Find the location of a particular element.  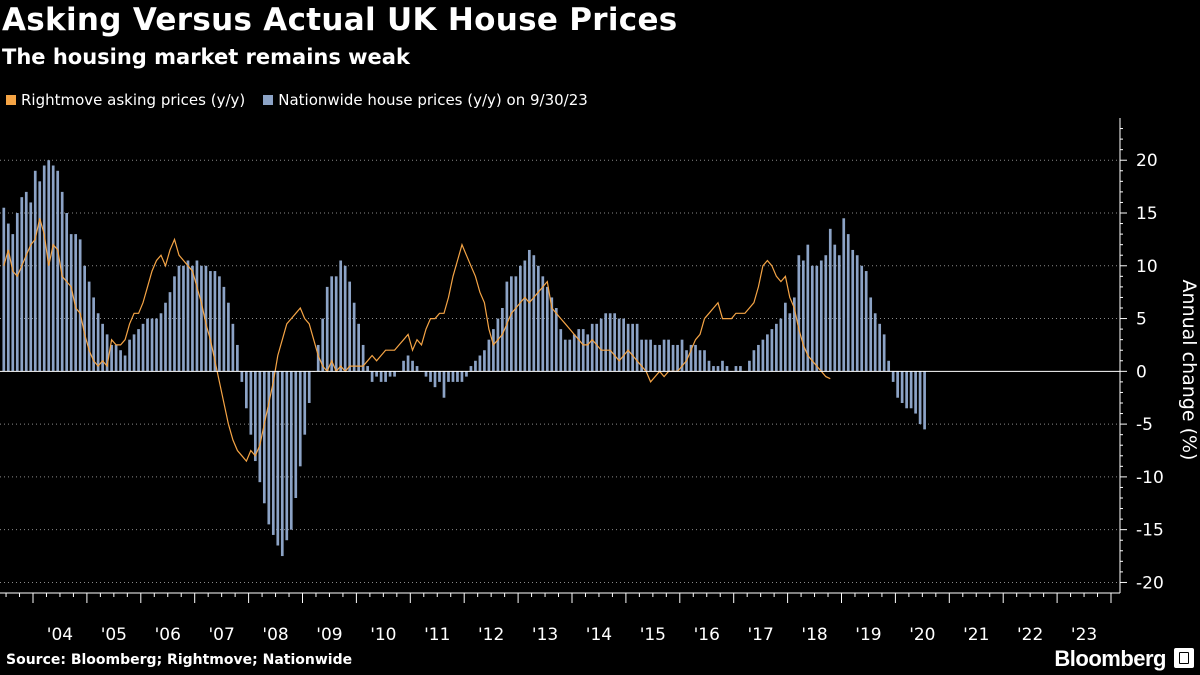

y-tick-label: -15 is located at coordinates (1150, 531).